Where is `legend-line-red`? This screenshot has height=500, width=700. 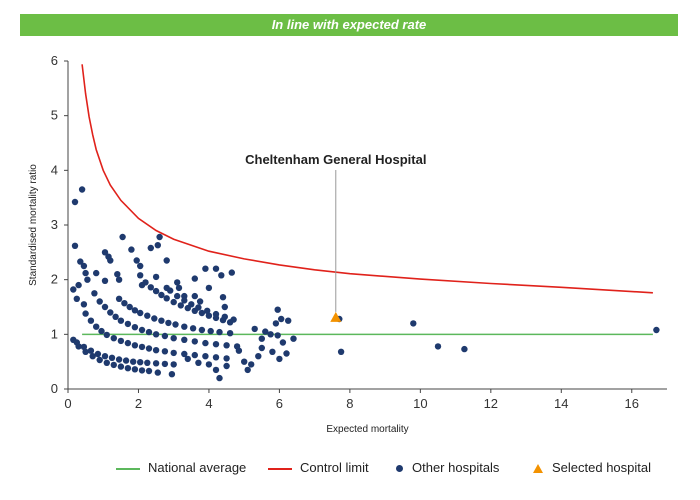
legend-line-red is located at coordinates (280, 468).